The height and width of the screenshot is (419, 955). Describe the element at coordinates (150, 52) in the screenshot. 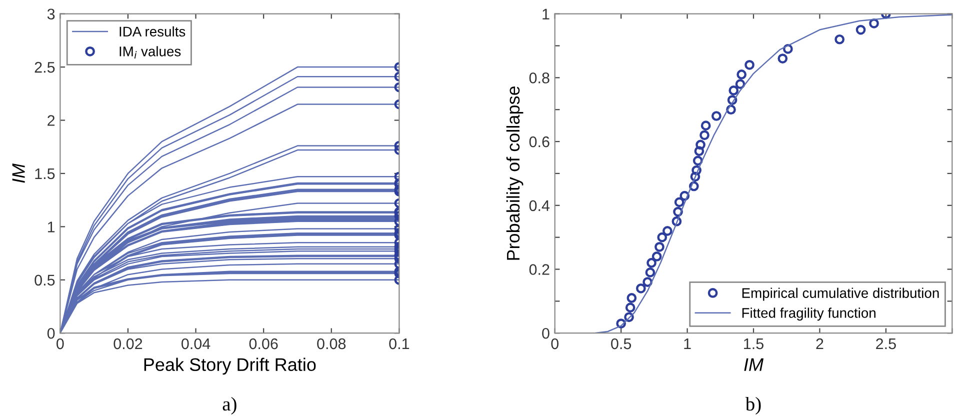

I see `legend-label: IM$_{i}$ values` at that location.